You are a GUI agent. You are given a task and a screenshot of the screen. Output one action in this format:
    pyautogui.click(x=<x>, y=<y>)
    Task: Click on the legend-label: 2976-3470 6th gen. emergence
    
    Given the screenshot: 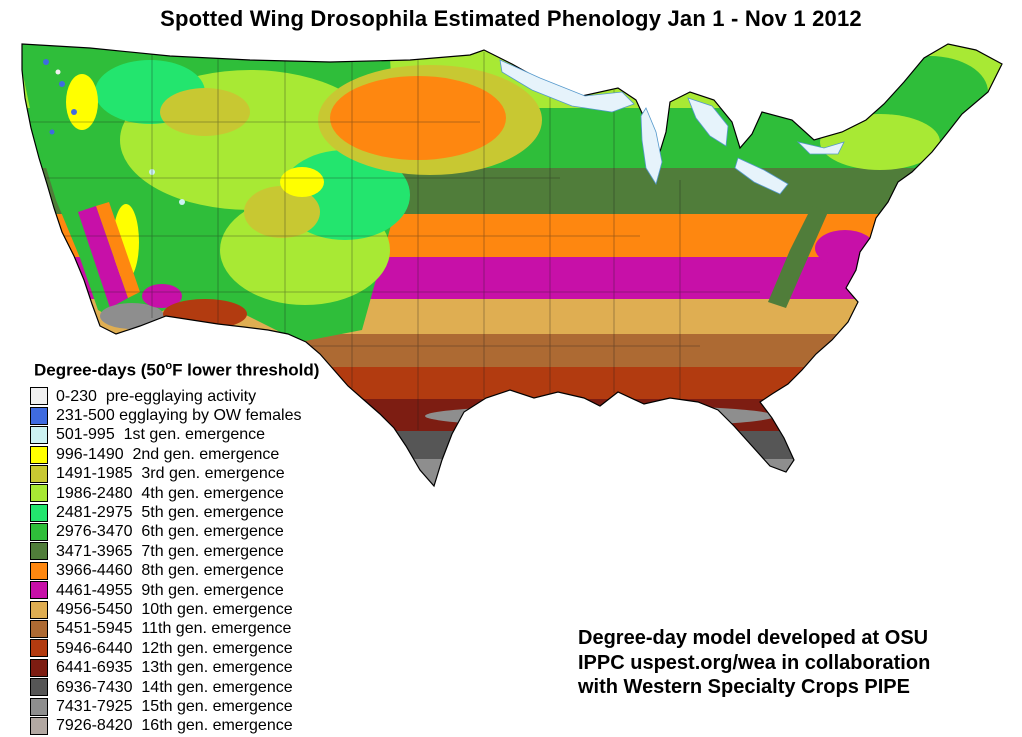 What is the action you would take?
    pyautogui.click(x=170, y=532)
    